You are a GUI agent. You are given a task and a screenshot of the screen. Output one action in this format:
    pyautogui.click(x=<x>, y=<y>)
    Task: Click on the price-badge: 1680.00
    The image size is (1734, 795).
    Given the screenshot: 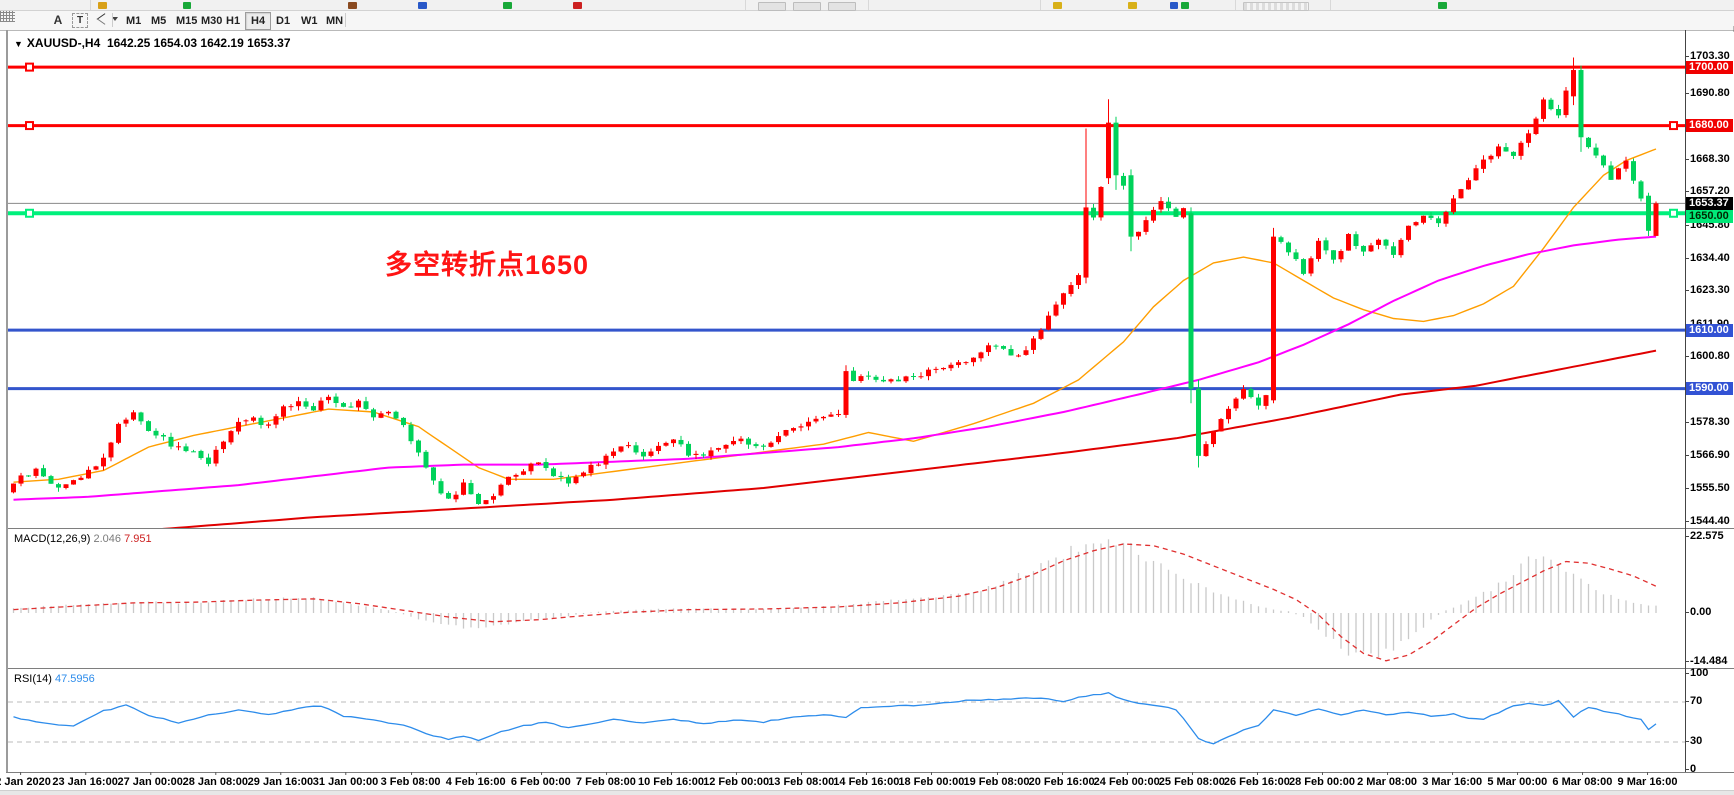 What is the action you would take?
    pyautogui.click(x=1709, y=126)
    